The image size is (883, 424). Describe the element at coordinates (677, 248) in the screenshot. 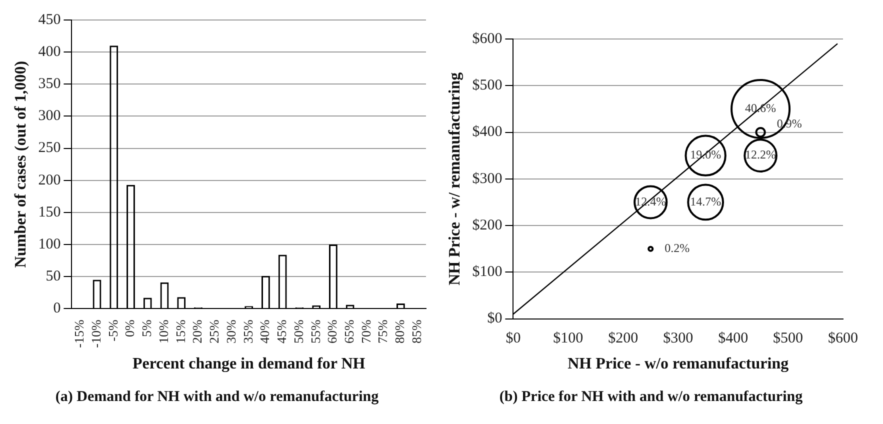

I see `data-label: 0.2%` at that location.